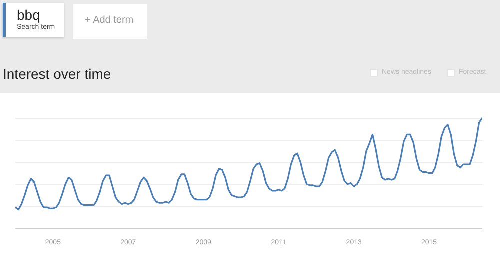 The width and height of the screenshot is (500, 266). What do you see at coordinates (57, 74) in the screenshot?
I see `chart-title: Interest over time` at bounding box center [57, 74].